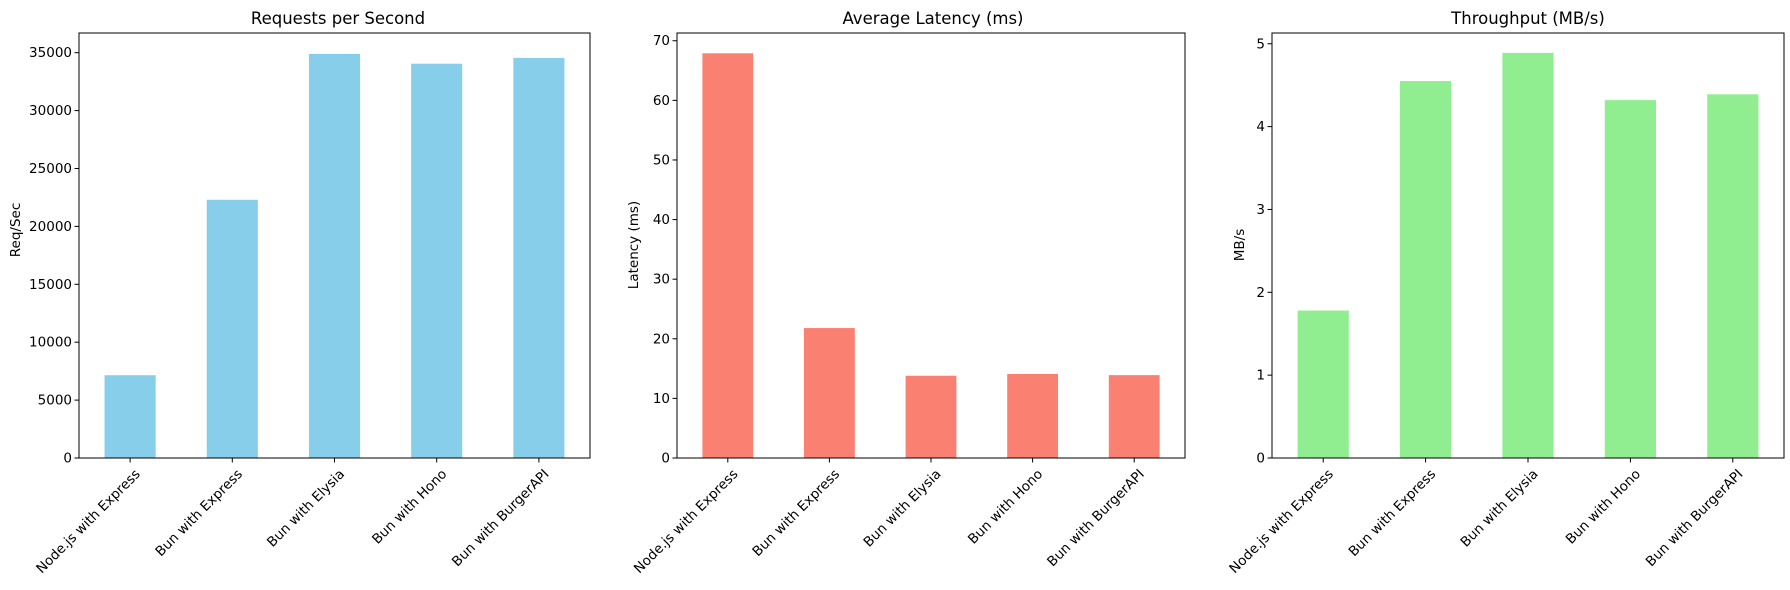 This screenshot has width=1790, height=590. Describe the element at coordinates (661, 220) in the screenshot. I see `y-tick-label: 40` at that location.